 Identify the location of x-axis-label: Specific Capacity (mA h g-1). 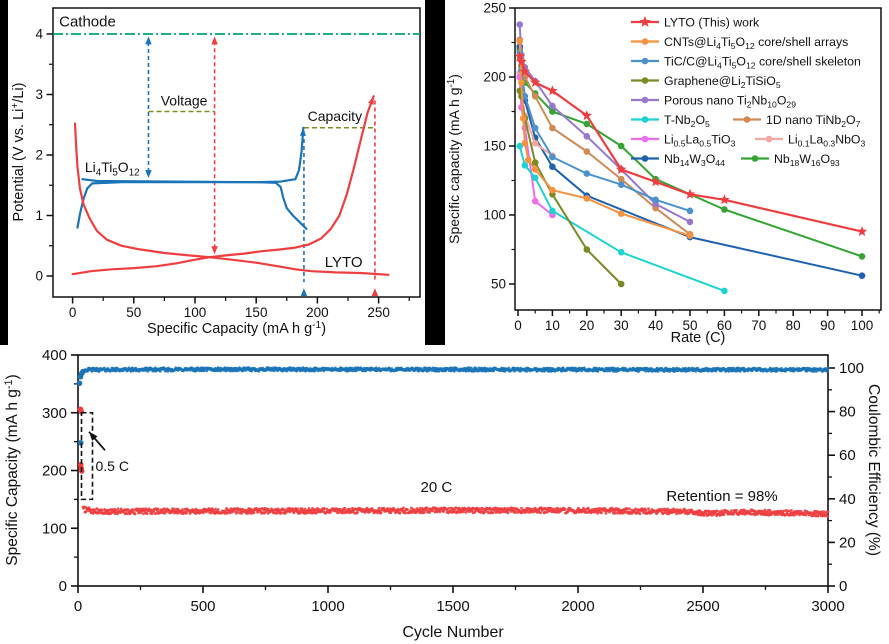
(236, 328).